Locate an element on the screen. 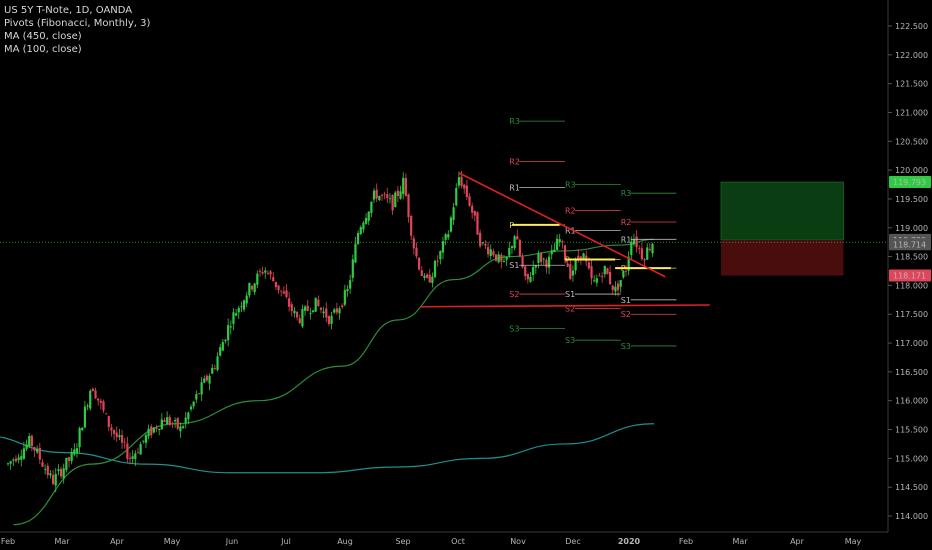 Image resolution: width=932 pixels, height=550 pixels. ma450-line is located at coordinates (327, 448).